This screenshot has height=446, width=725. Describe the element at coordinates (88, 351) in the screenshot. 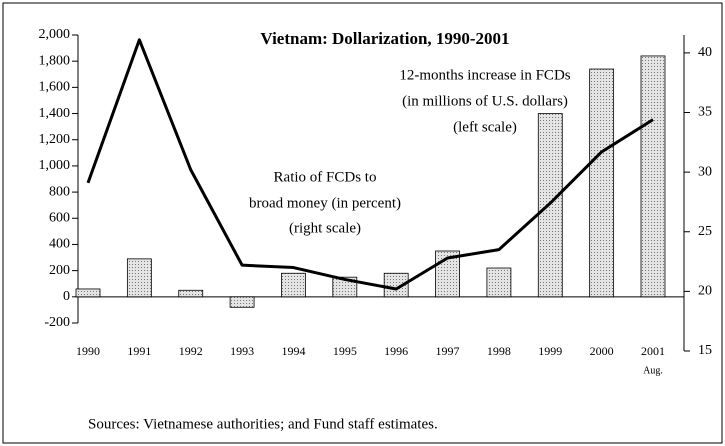

I see `x-tick-label: 1990` at that location.